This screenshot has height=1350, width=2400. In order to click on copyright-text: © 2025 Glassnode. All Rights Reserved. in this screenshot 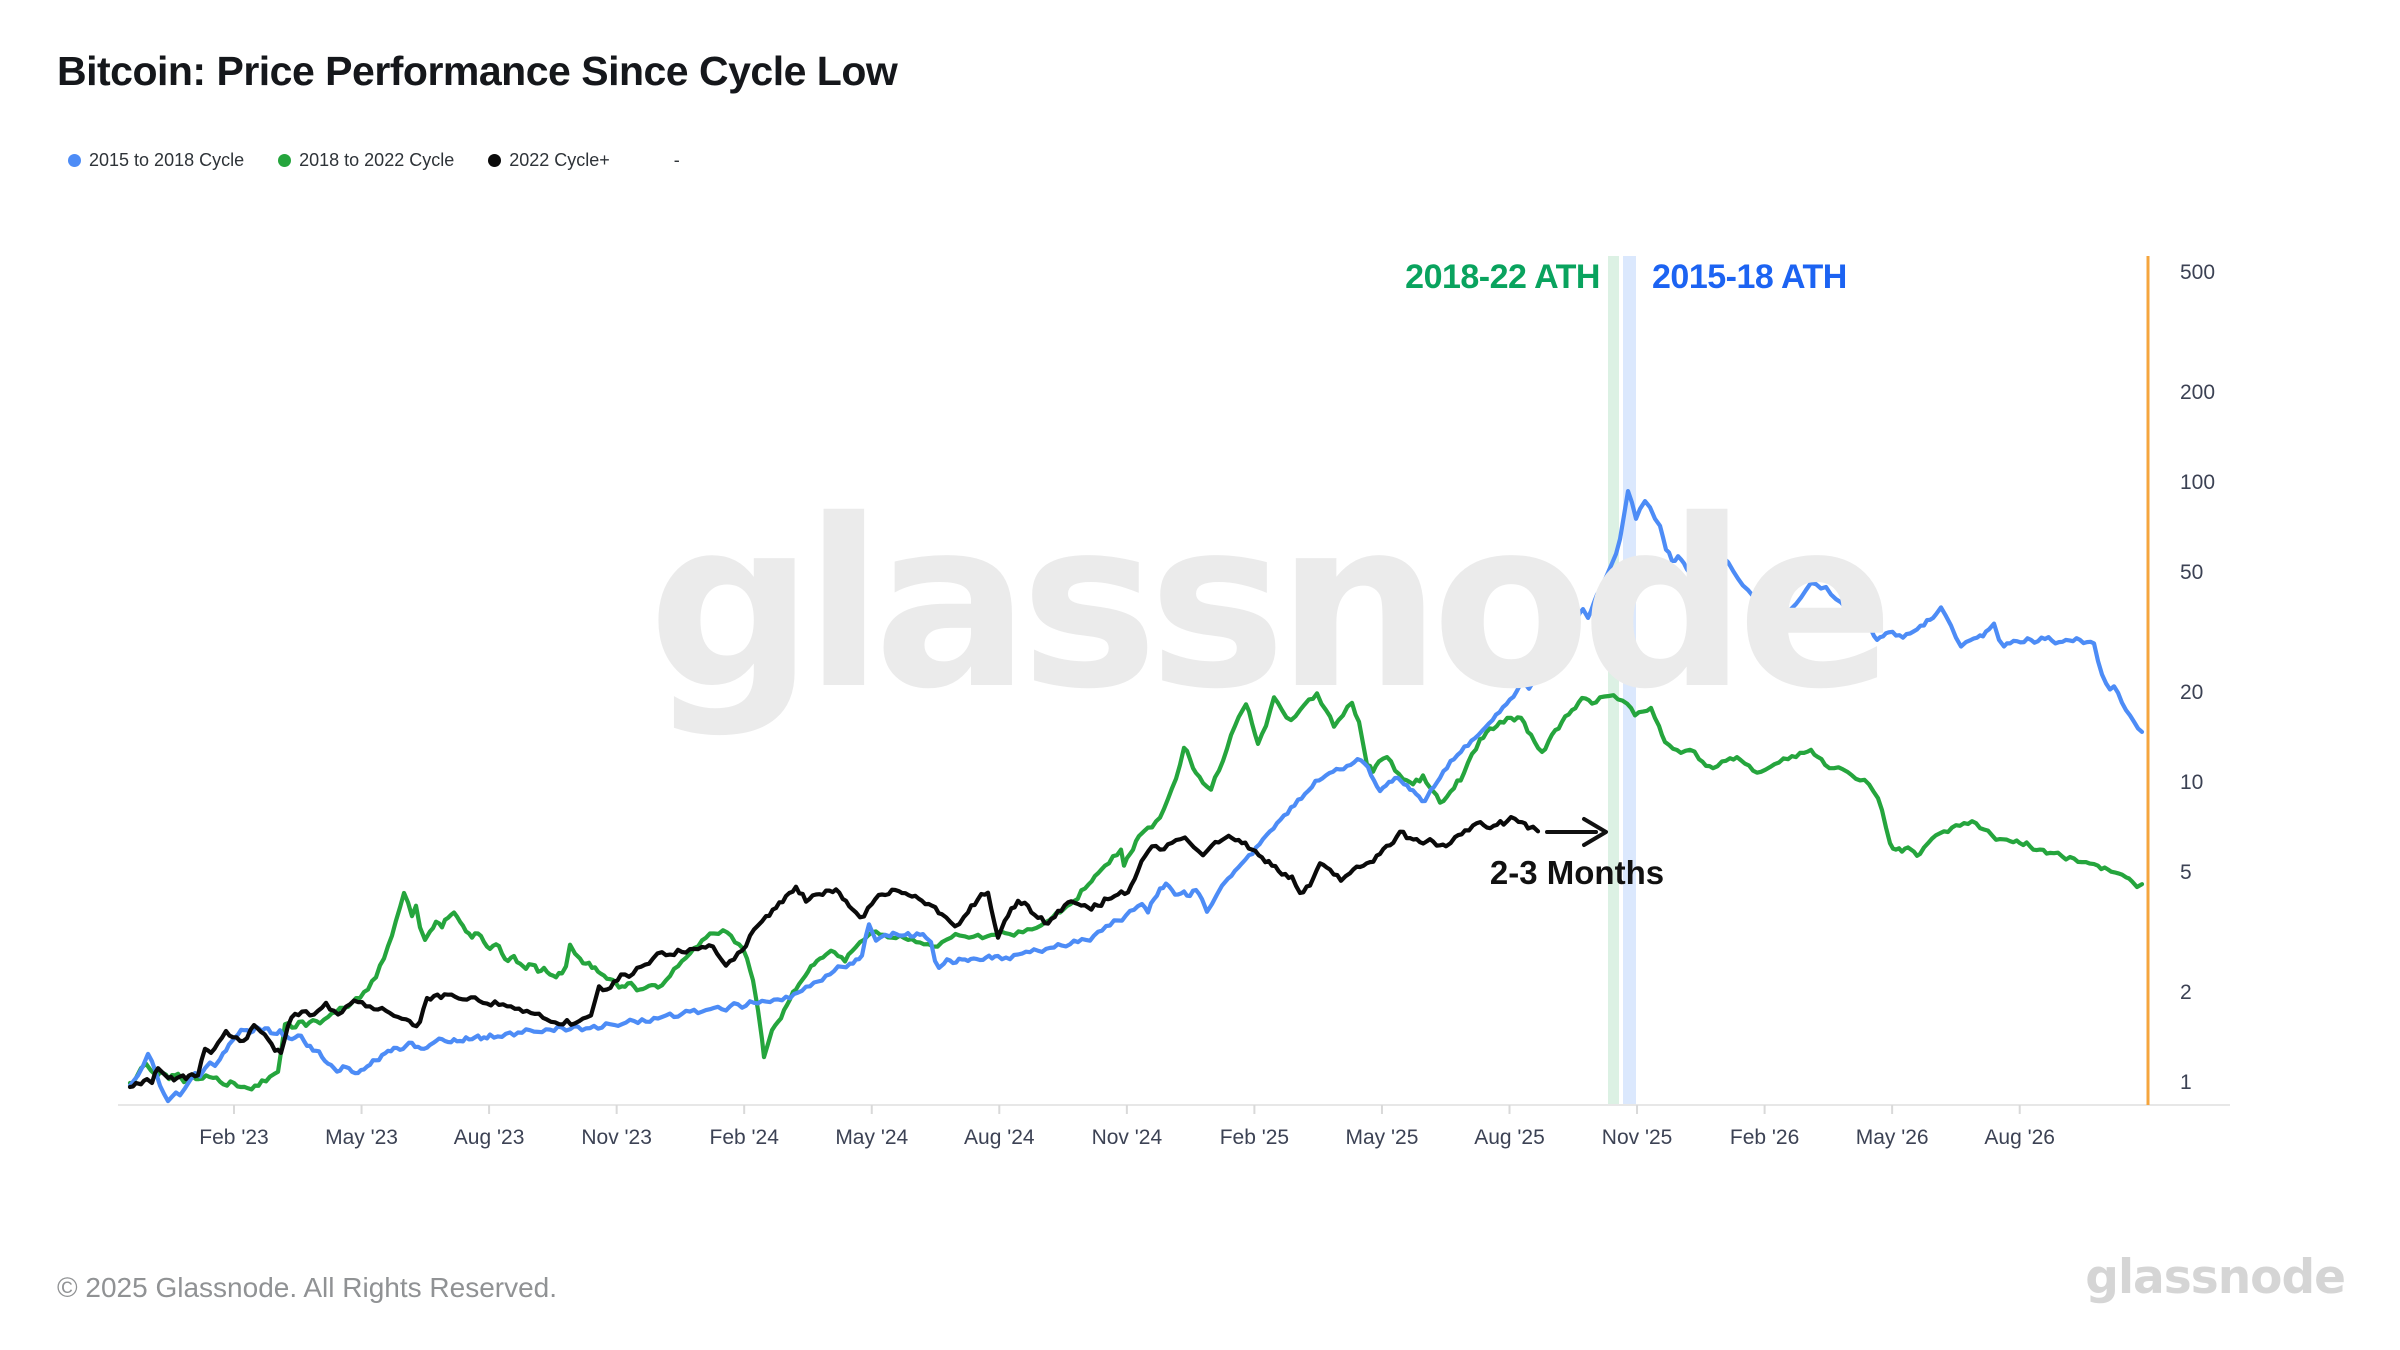, I will do `click(307, 1287)`.